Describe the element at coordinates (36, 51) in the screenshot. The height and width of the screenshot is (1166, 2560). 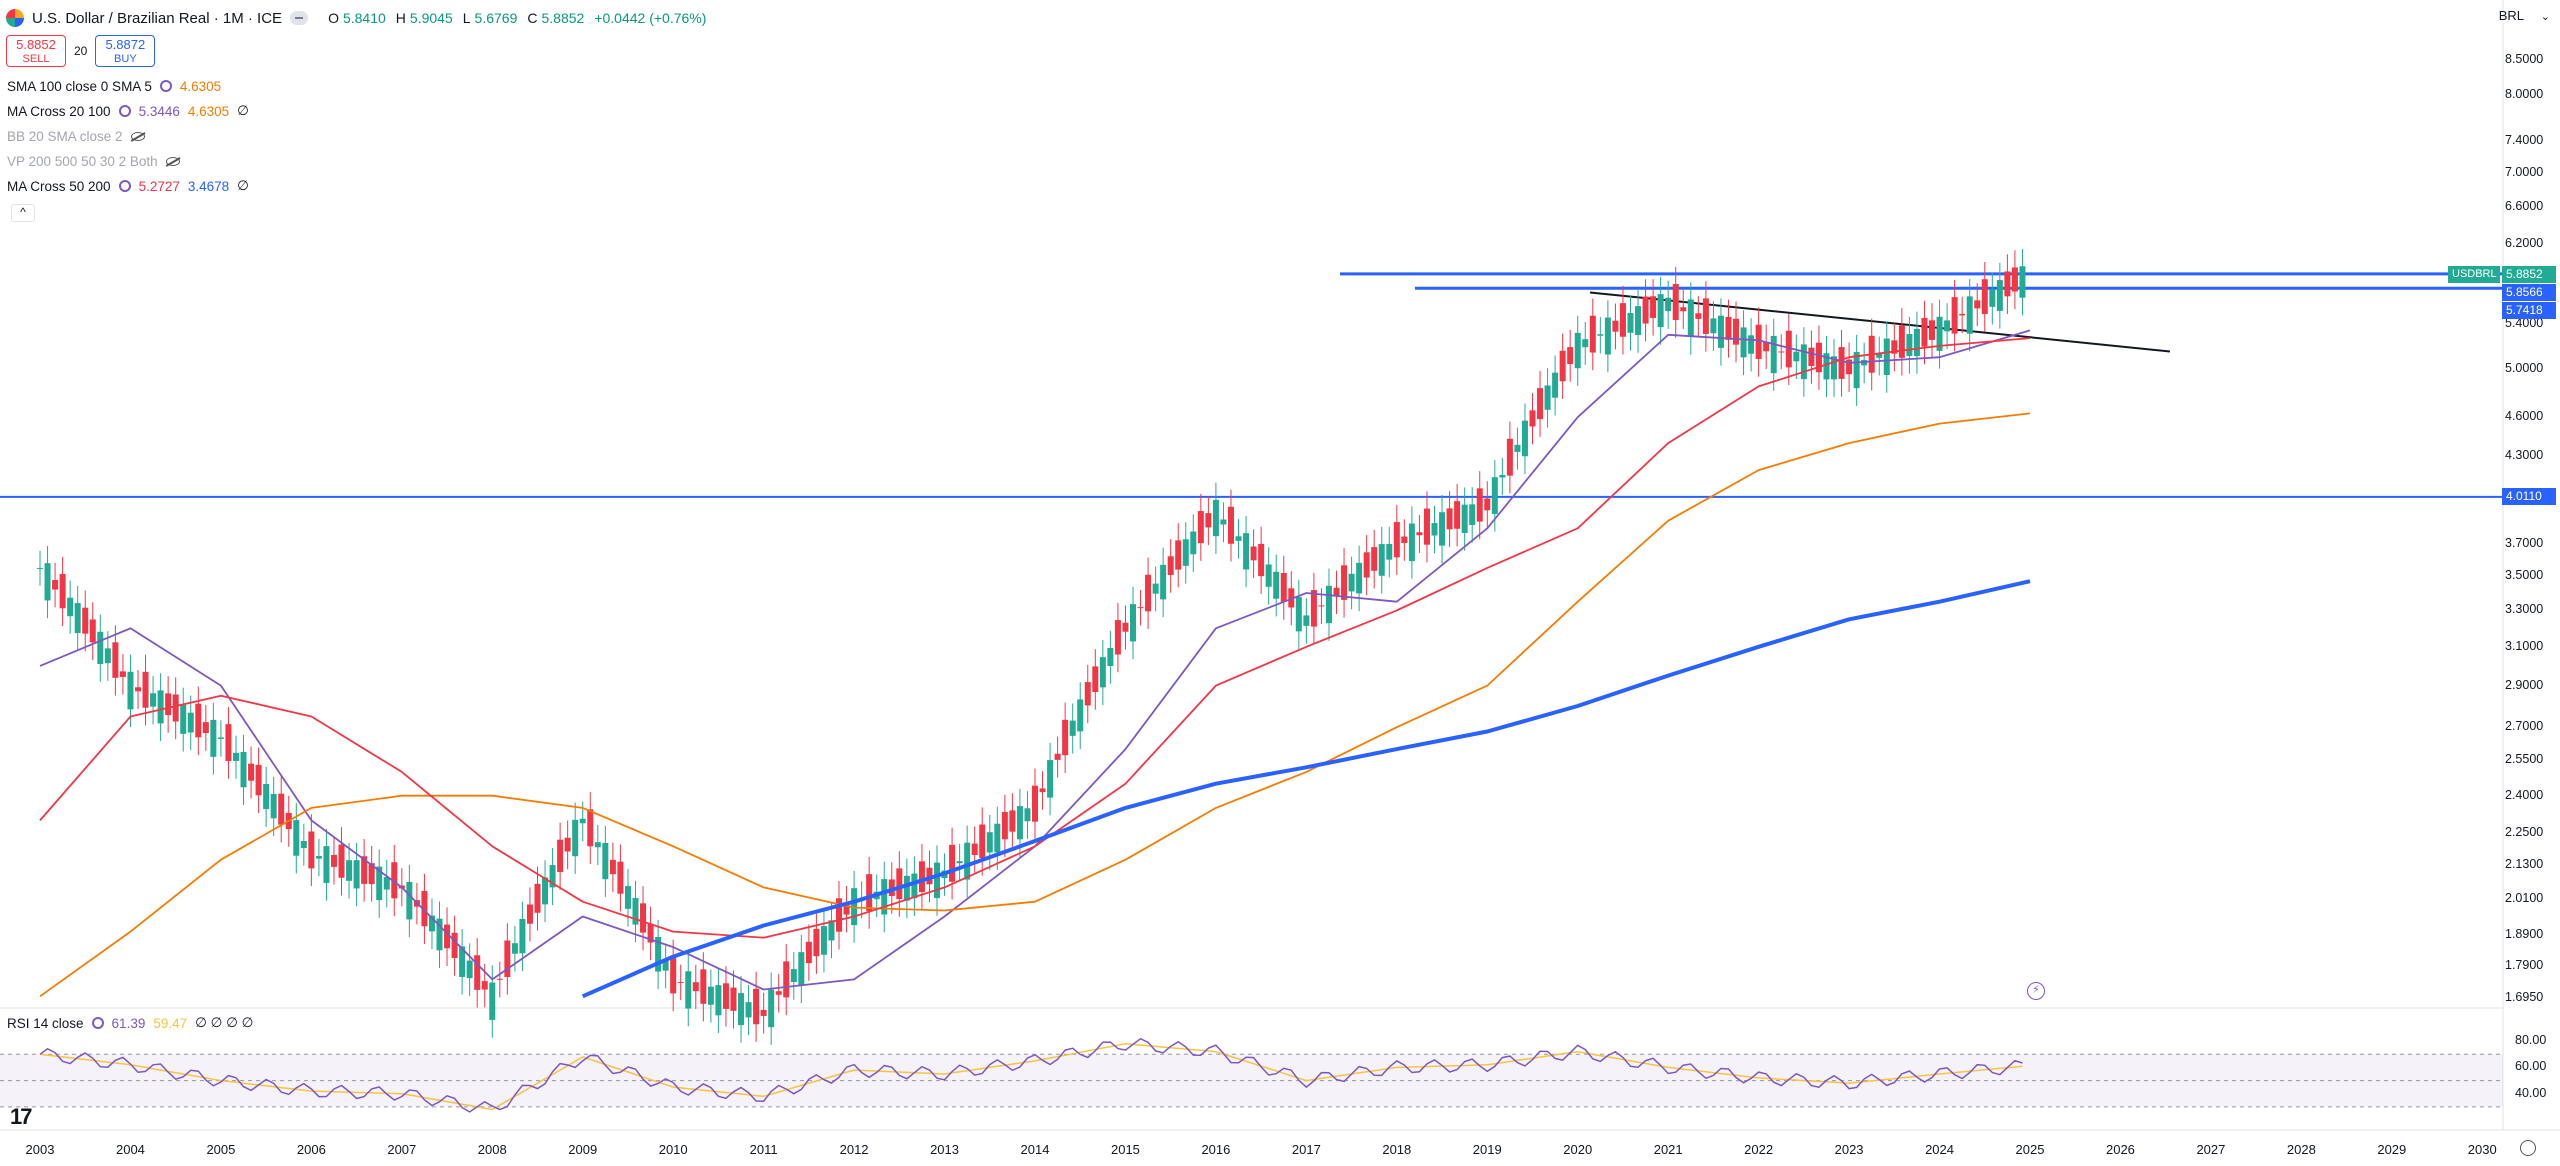
I see `sell-button: 5.8852 SELL` at that location.